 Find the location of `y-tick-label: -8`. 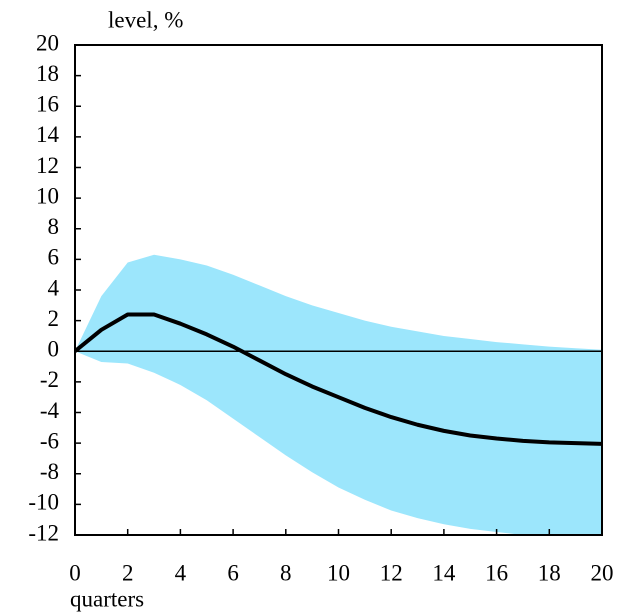

y-tick-label: -8 is located at coordinates (49, 471).